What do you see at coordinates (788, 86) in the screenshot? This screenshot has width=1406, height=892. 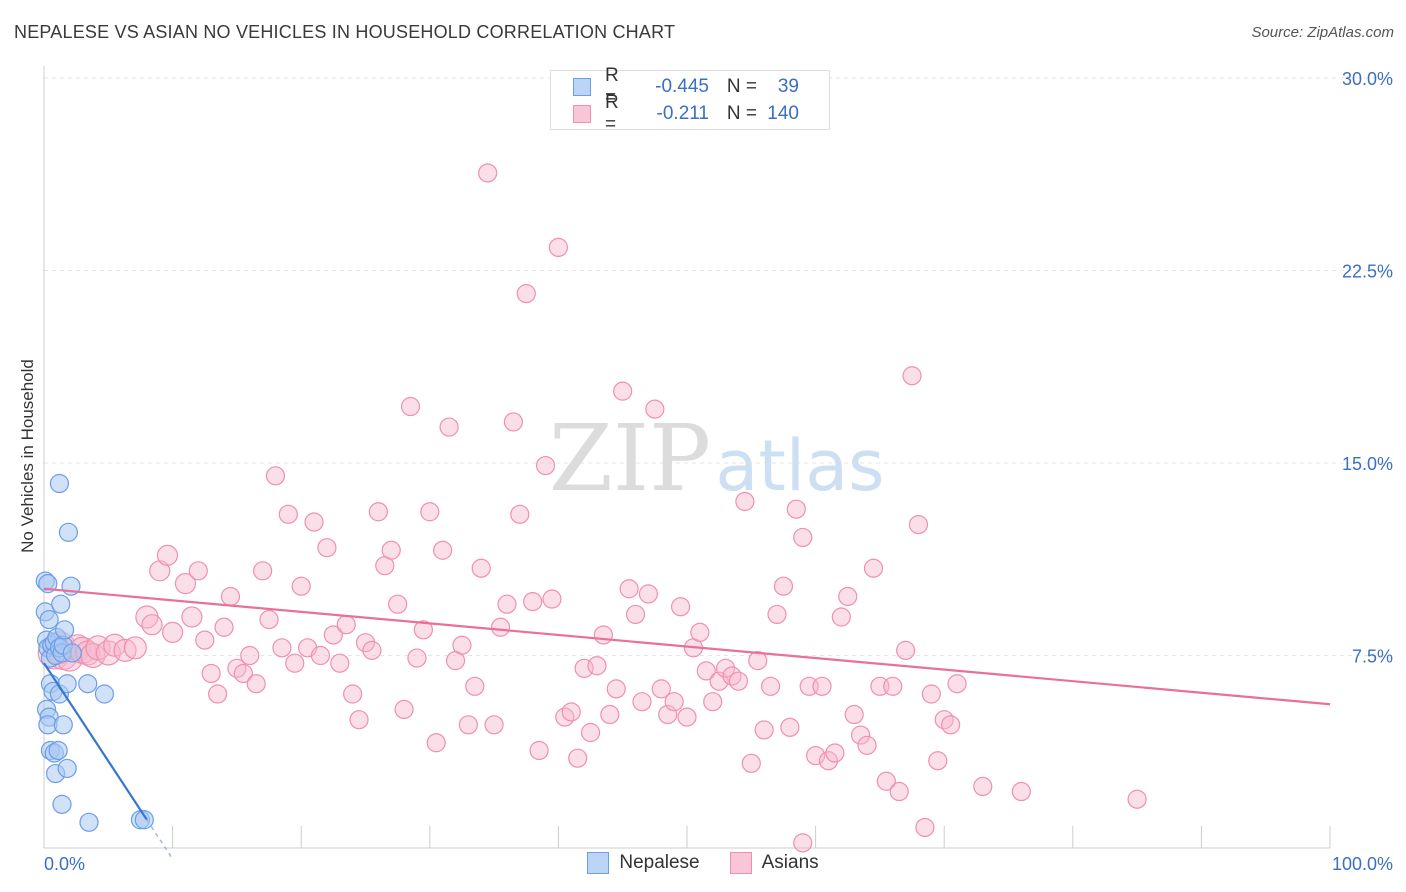 I see `n-value: 39` at bounding box center [788, 86].